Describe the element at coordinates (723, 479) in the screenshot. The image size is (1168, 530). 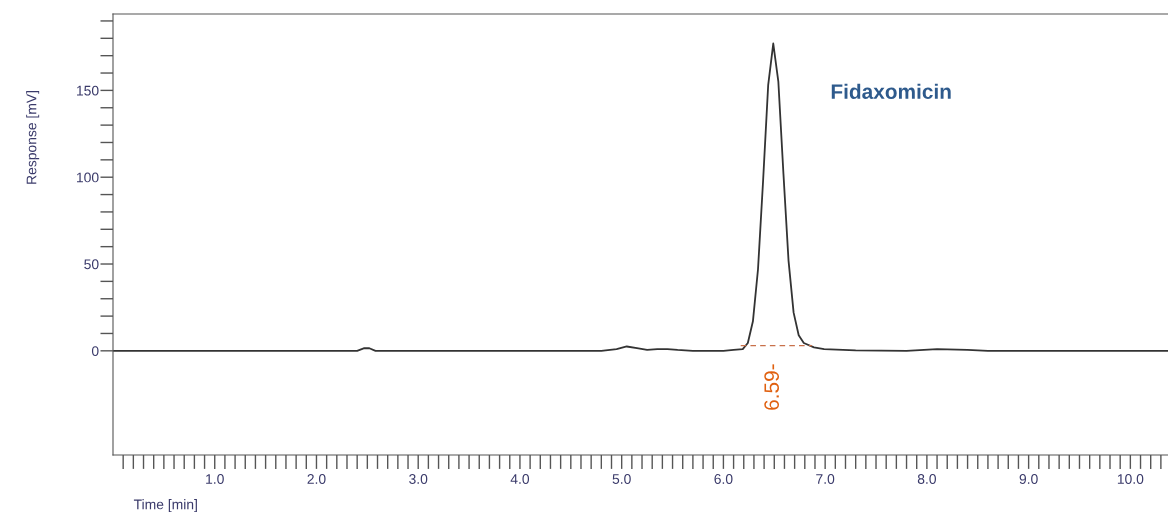
I see `x-tick-label: 6.0` at that location.